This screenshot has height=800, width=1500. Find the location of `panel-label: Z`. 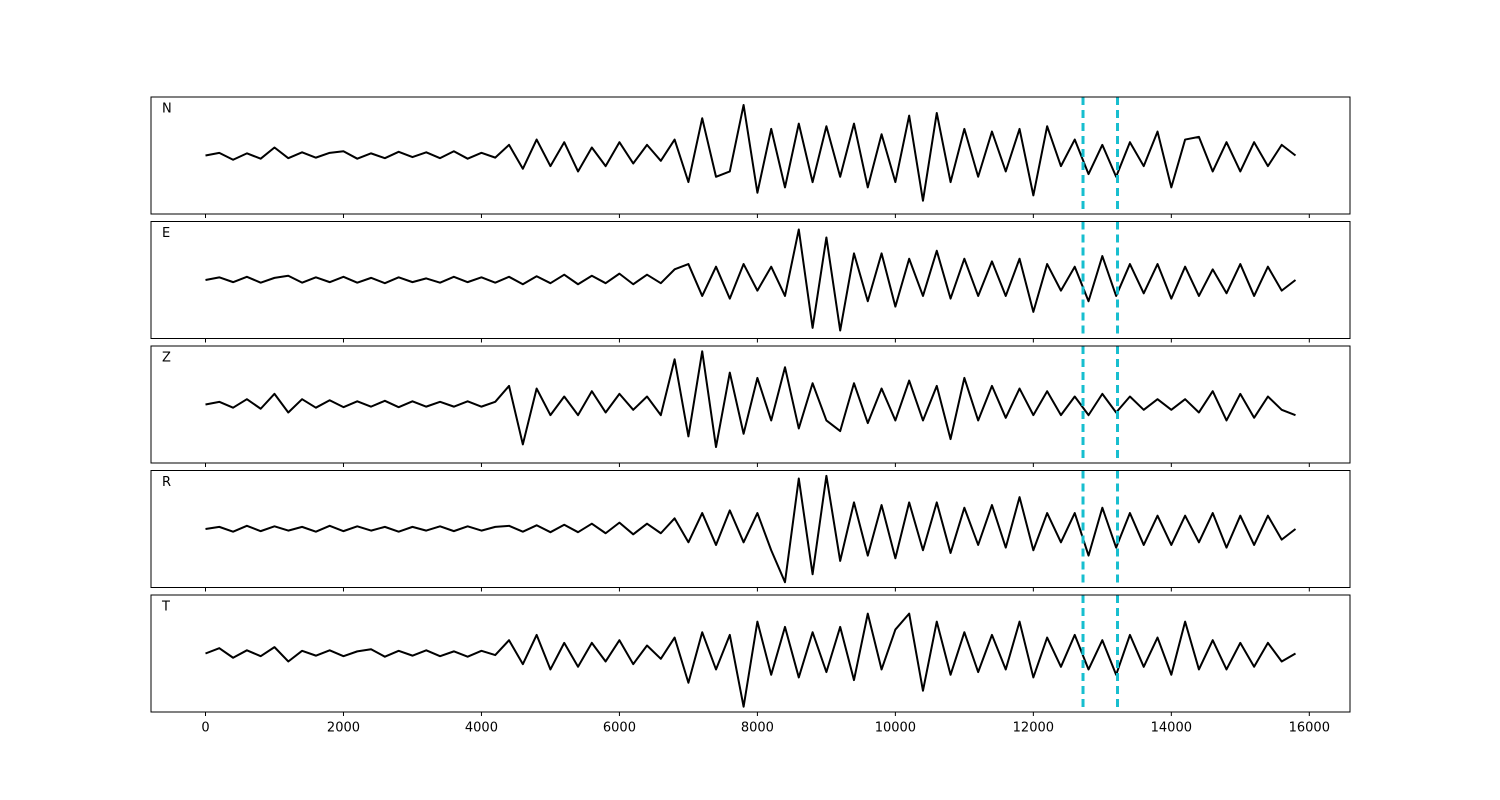

panel-label: Z is located at coordinates (166, 358).